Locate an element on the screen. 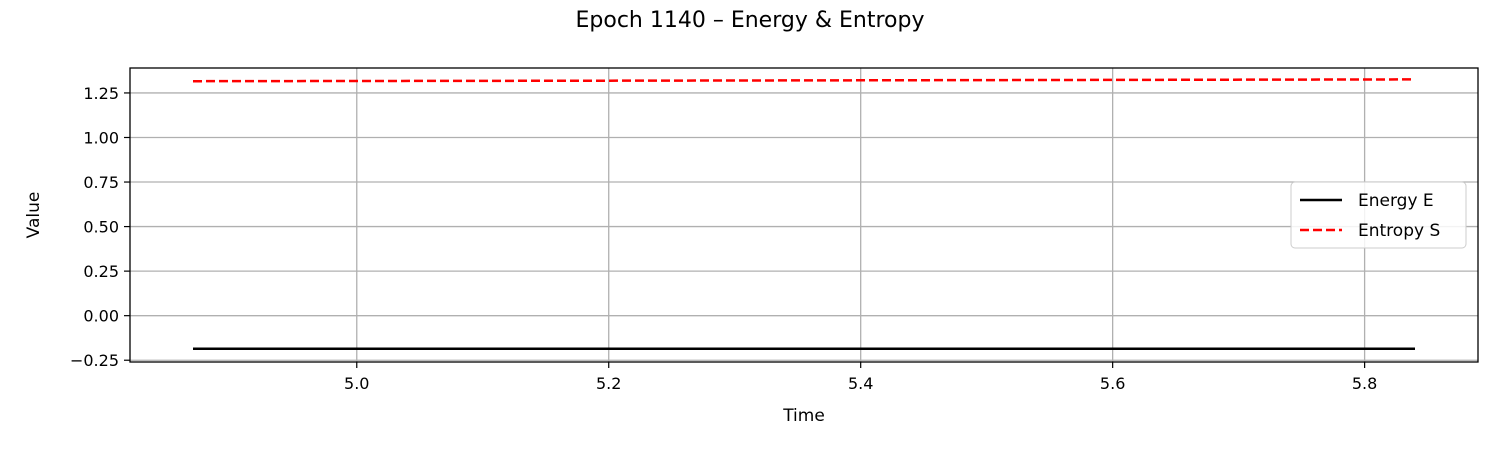  legend: Energy E Entropy S is located at coordinates (1378, 215).